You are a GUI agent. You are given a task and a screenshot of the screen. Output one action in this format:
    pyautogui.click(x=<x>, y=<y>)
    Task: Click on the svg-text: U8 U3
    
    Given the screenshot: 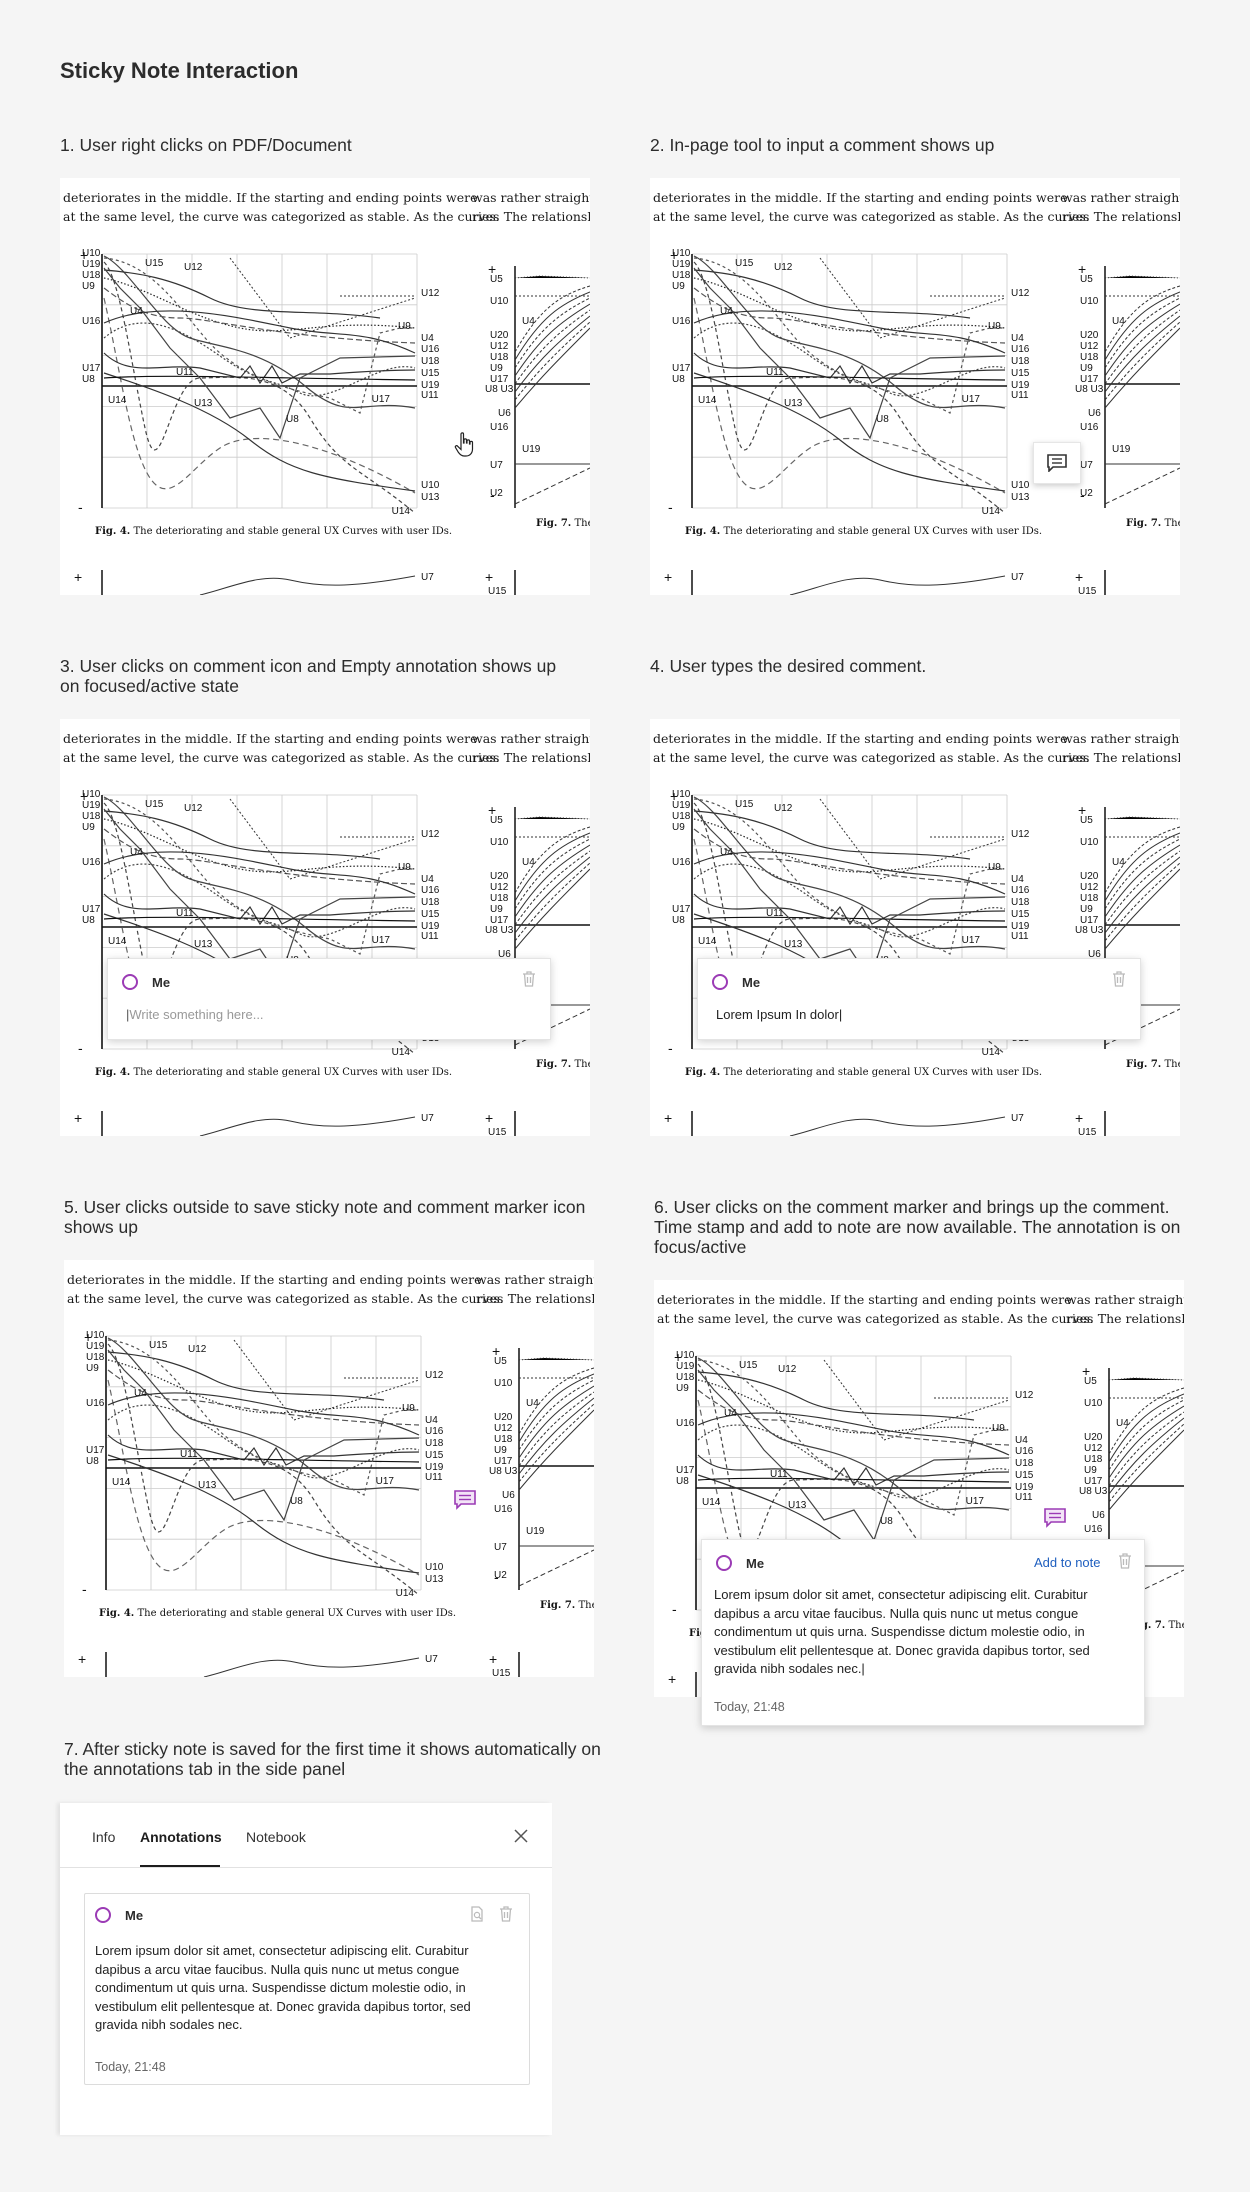 What is the action you would take?
    pyautogui.click(x=503, y=1471)
    